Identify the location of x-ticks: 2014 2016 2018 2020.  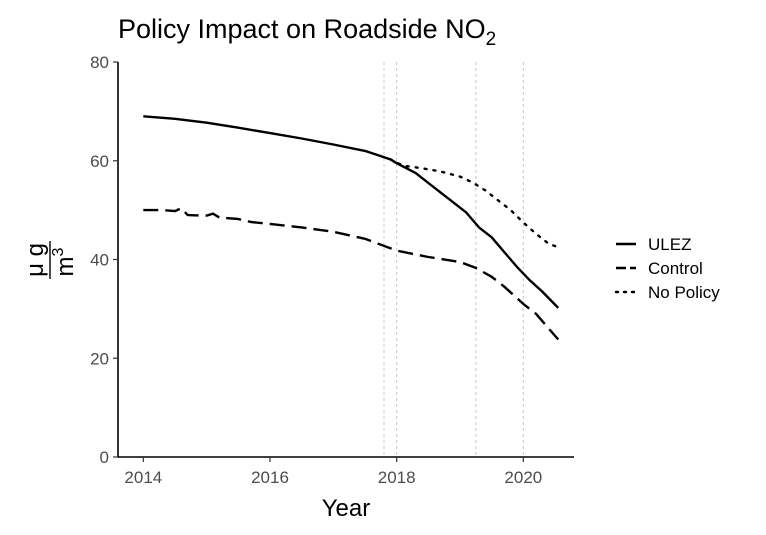
(333, 472).